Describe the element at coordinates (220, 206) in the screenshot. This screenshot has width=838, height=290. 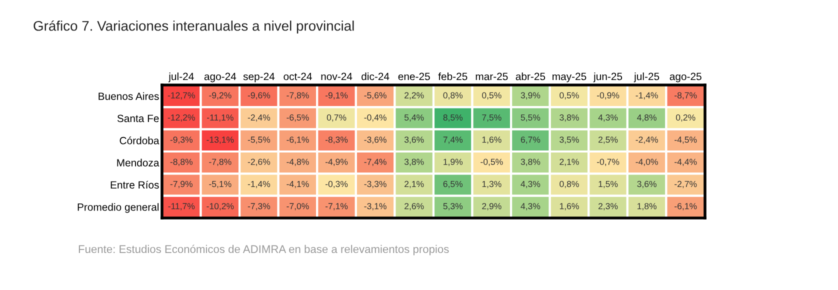
I see `data-label: -10,2%` at that location.